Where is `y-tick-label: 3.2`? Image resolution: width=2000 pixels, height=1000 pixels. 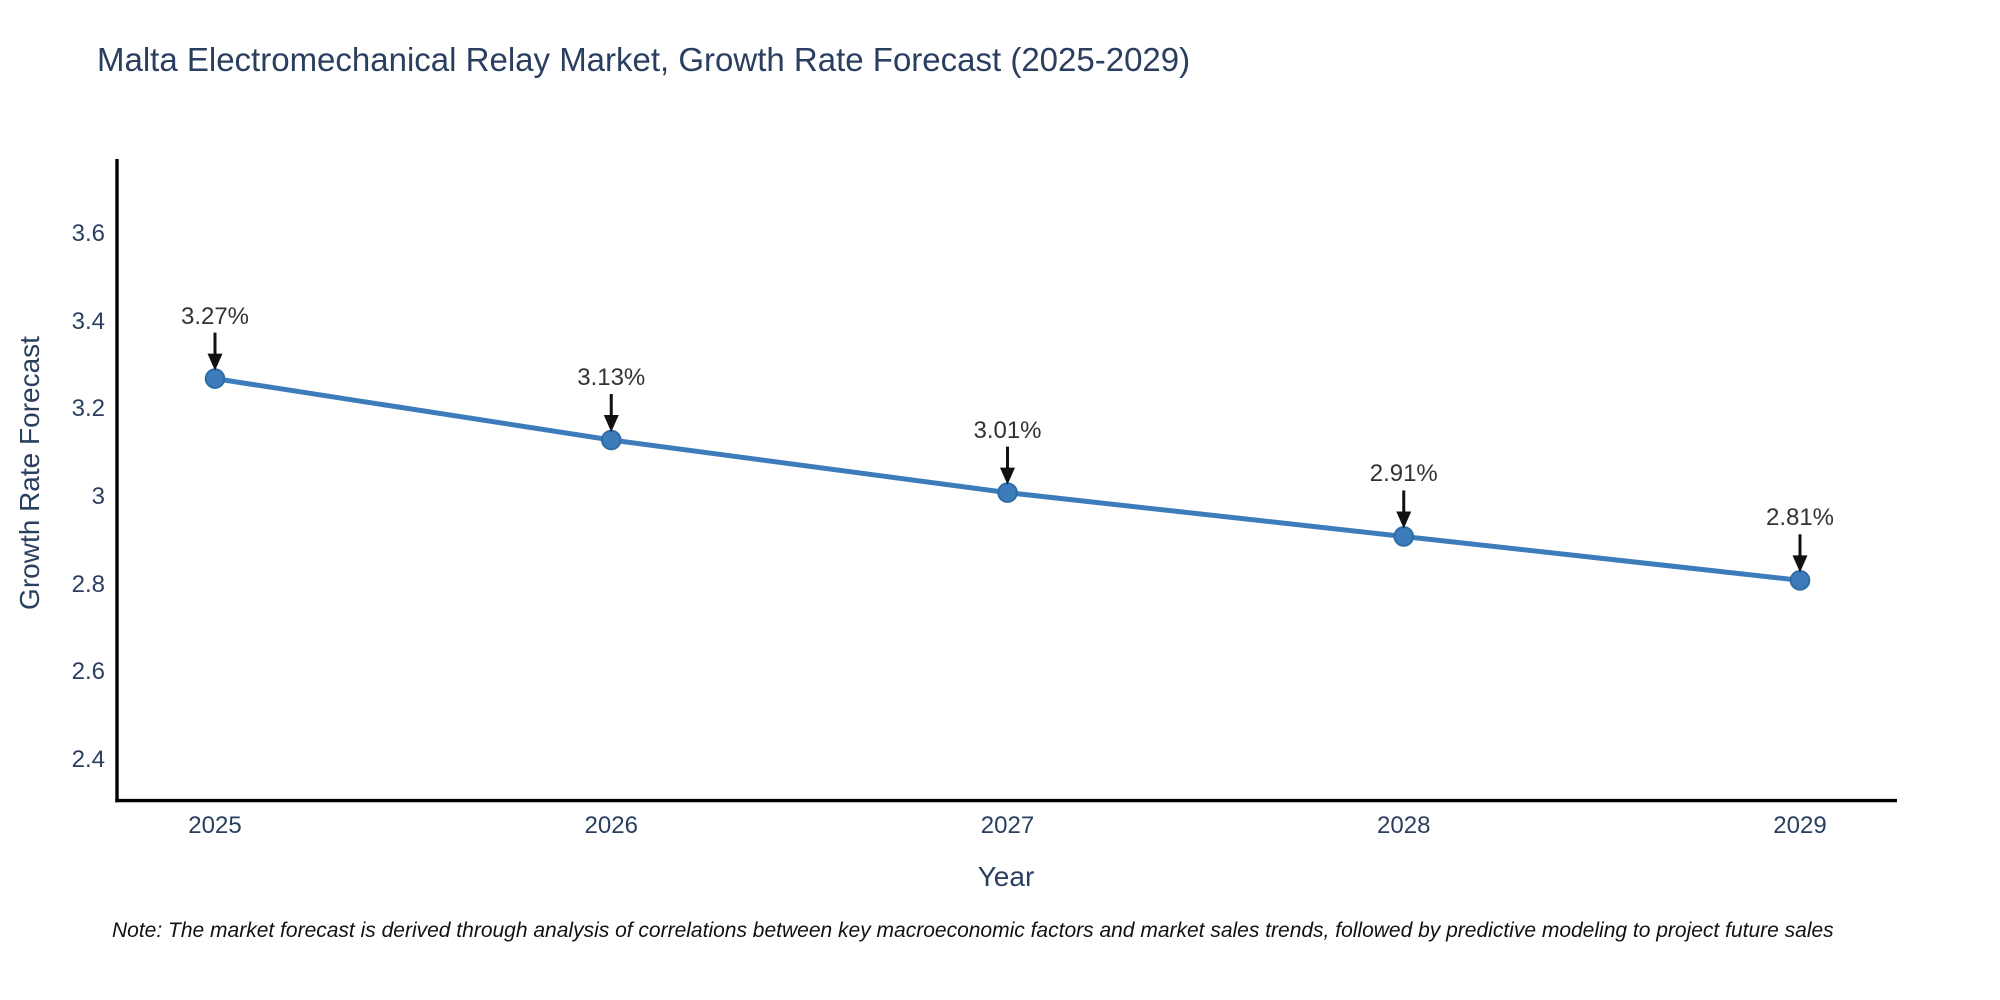
y-tick-label: 3.2 is located at coordinates (88, 409).